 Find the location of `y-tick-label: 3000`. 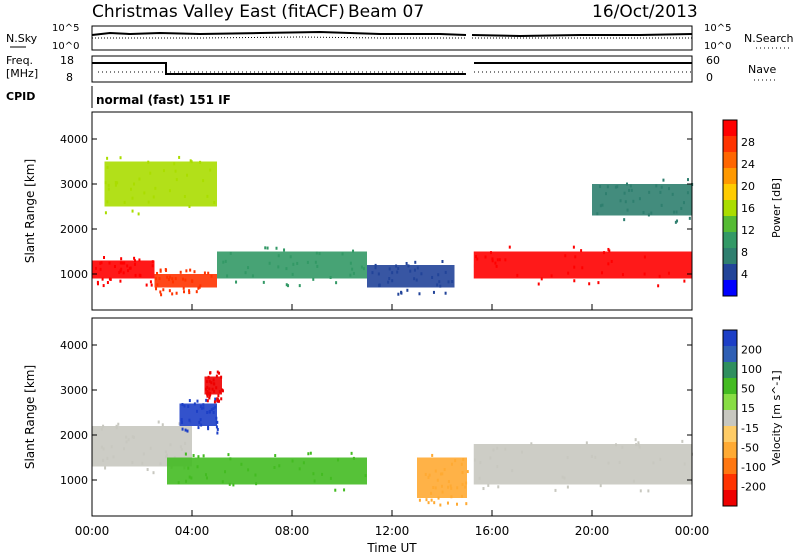

y-tick-label: 3000 is located at coordinates (74, 390).